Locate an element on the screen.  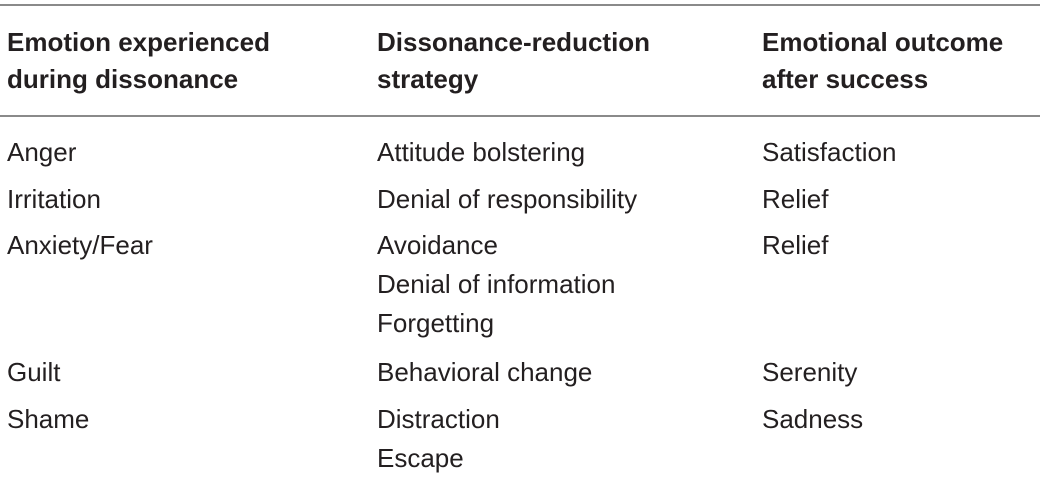
cell-emotion: Anxiety/Fear is located at coordinates (80, 245).